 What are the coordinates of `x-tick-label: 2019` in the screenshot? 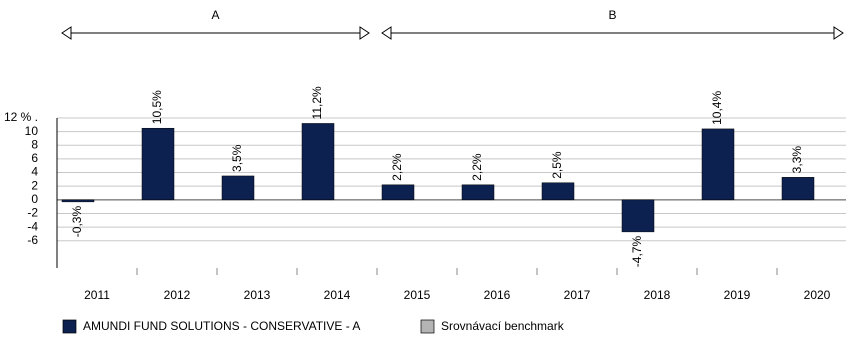 It's located at (737, 295).